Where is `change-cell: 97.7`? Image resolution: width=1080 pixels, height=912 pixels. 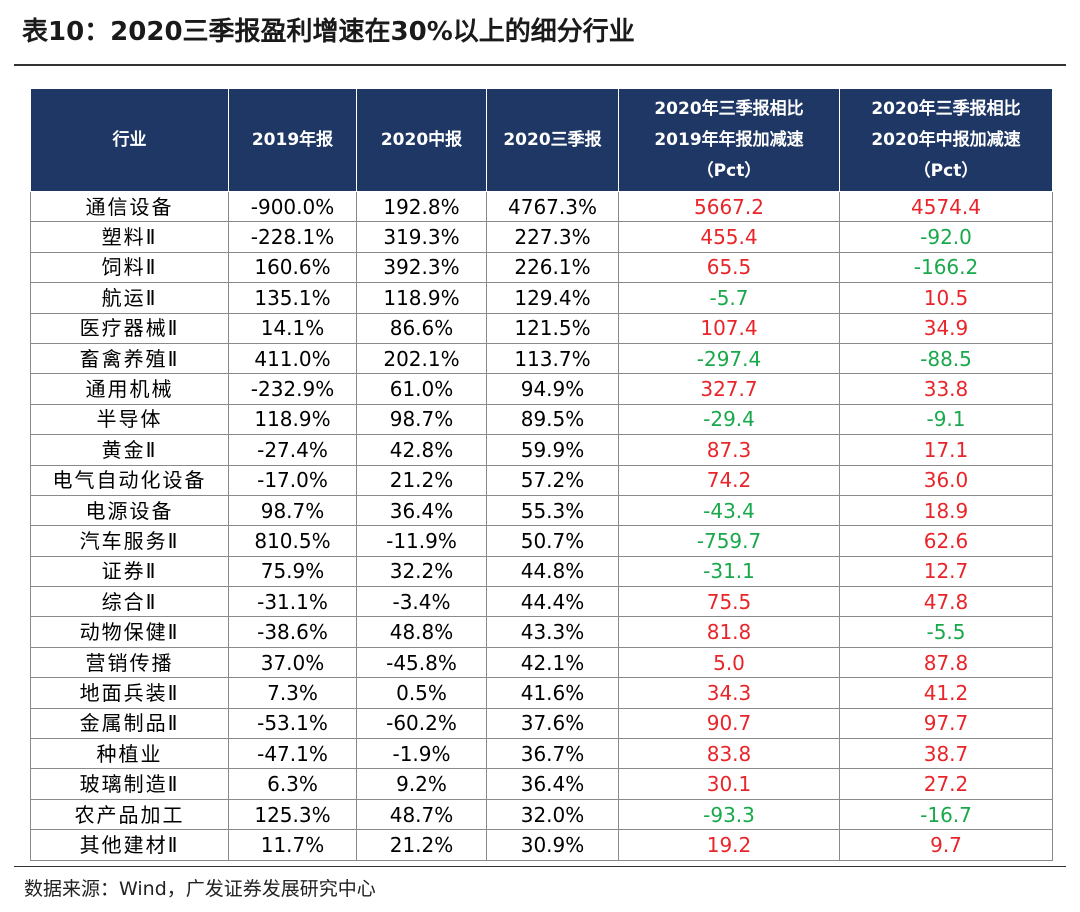
change-cell: 97.7 is located at coordinates (946, 723).